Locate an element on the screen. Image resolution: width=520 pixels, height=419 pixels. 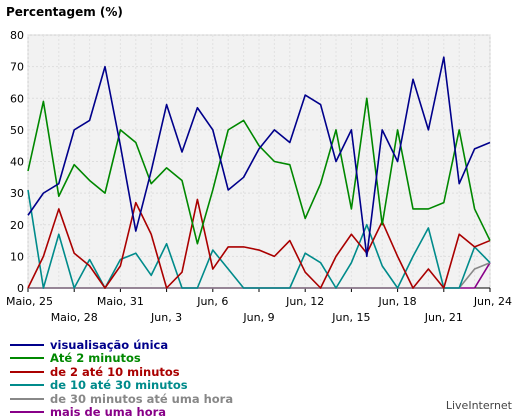
y-tick-label: 50 is located at coordinates (17, 130).